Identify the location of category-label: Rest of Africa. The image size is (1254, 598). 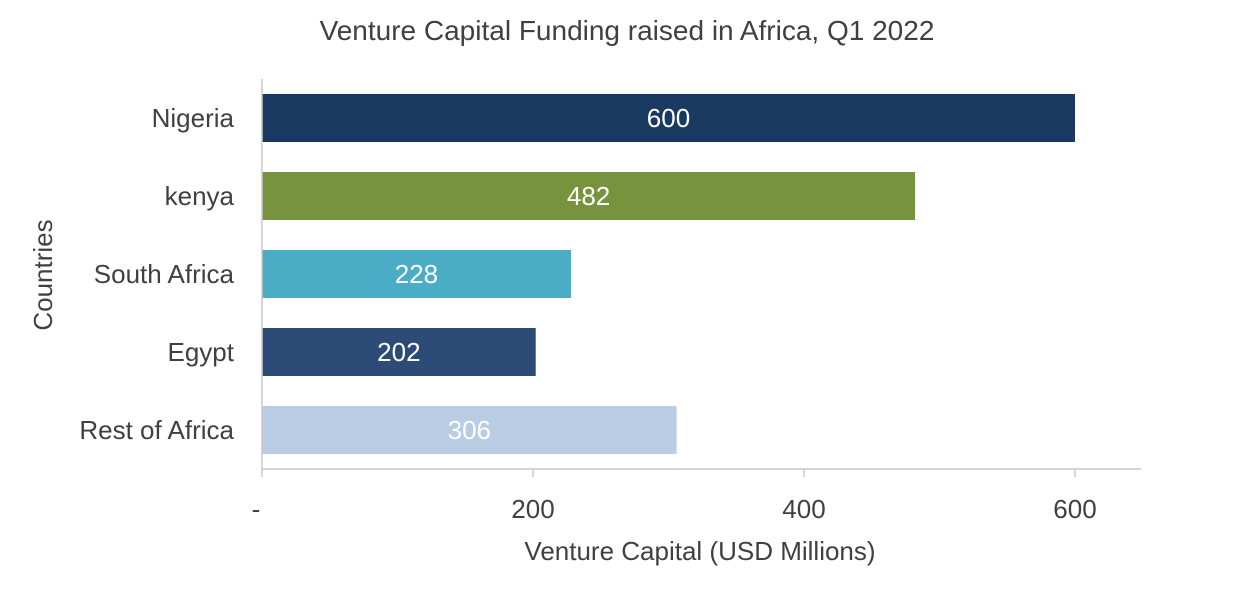
(156, 430).